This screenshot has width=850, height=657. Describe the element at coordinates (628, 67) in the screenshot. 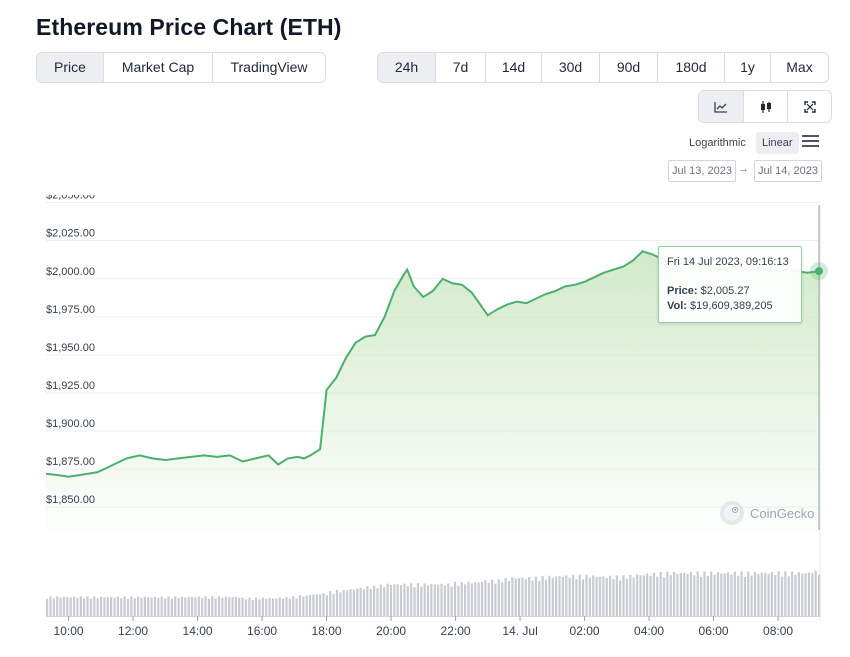

I see `range-90d: 90d` at that location.